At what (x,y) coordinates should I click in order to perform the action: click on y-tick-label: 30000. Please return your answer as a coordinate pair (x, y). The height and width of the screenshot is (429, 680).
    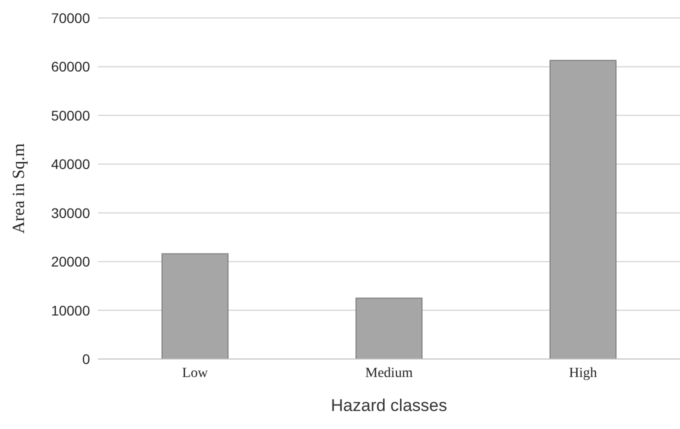
    Looking at the image, I should click on (70, 212).